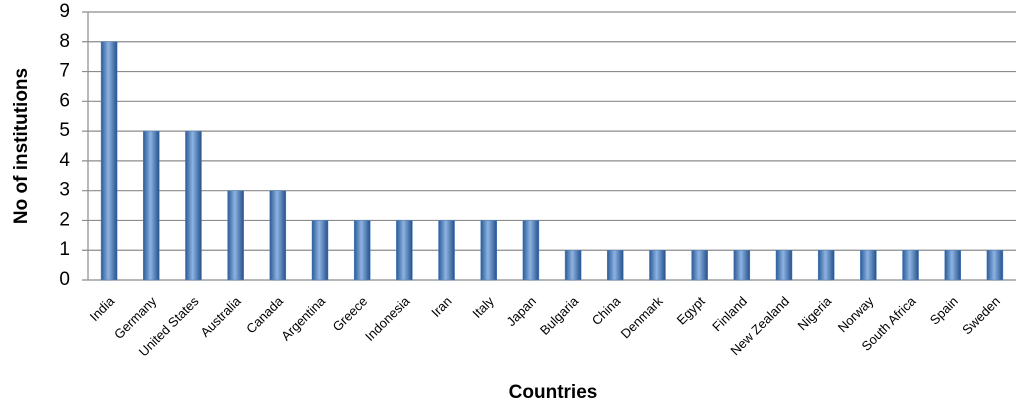 This screenshot has width=1024, height=410. I want to click on x-tick-label: India, so click(102, 308).